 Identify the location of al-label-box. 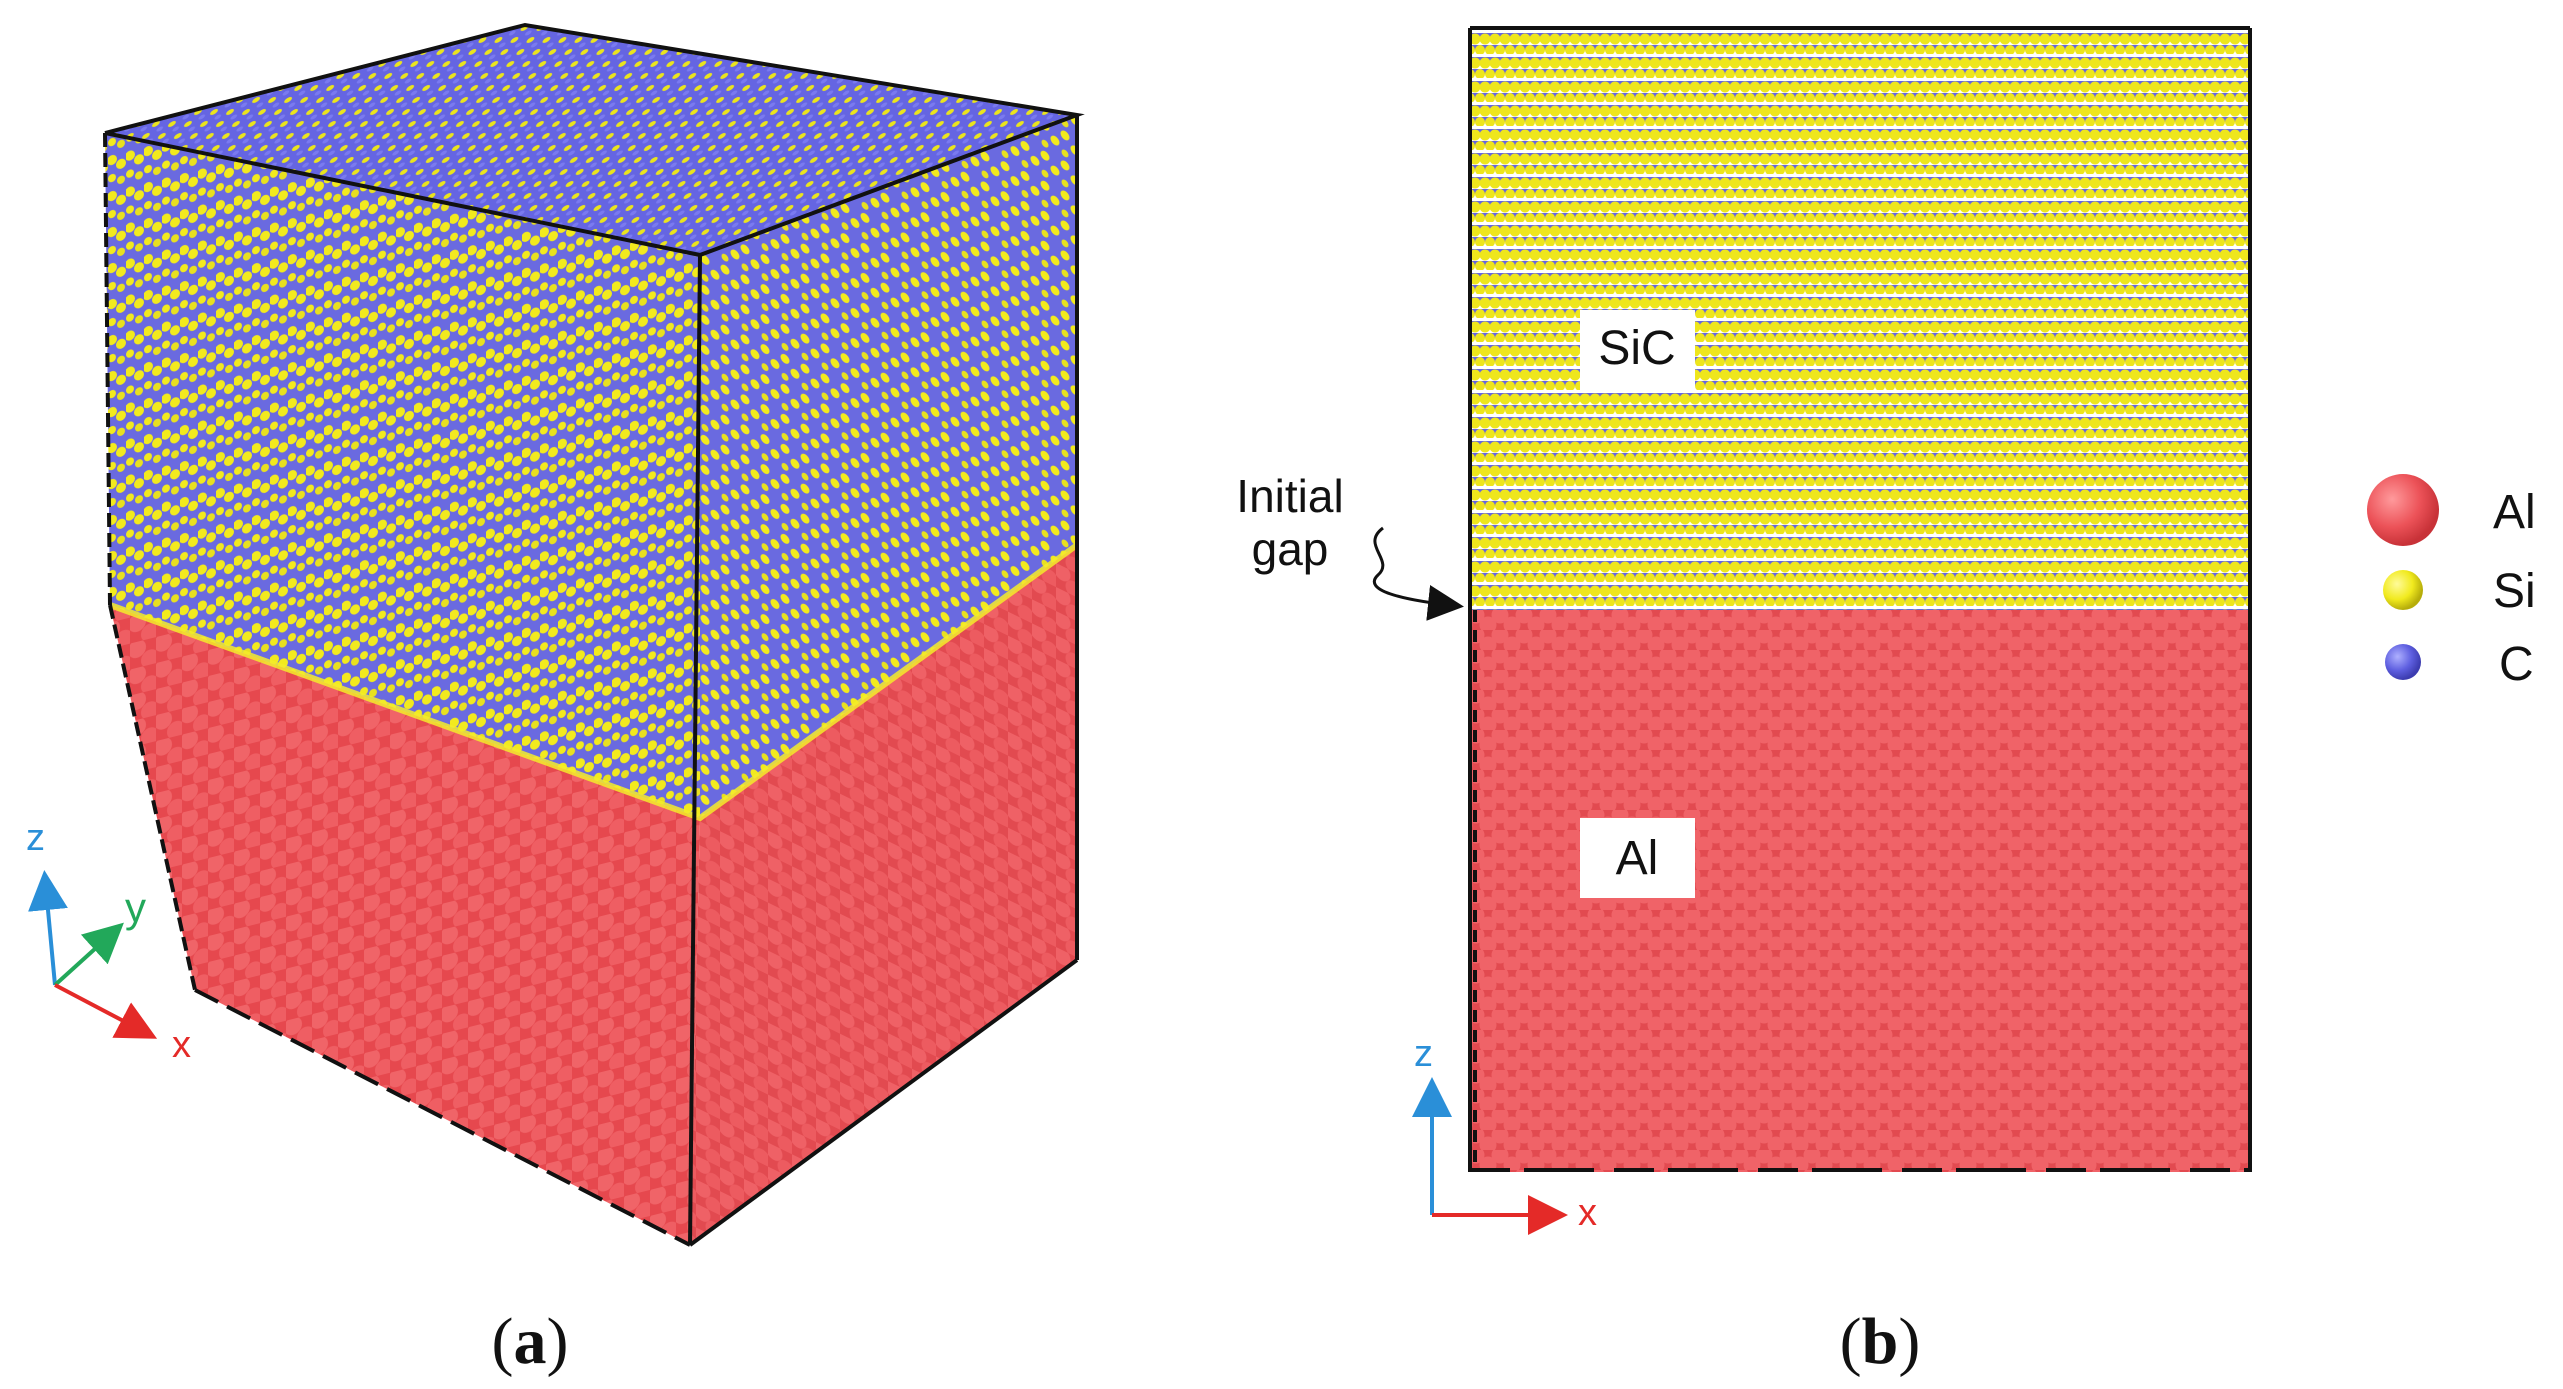
(1637, 858).